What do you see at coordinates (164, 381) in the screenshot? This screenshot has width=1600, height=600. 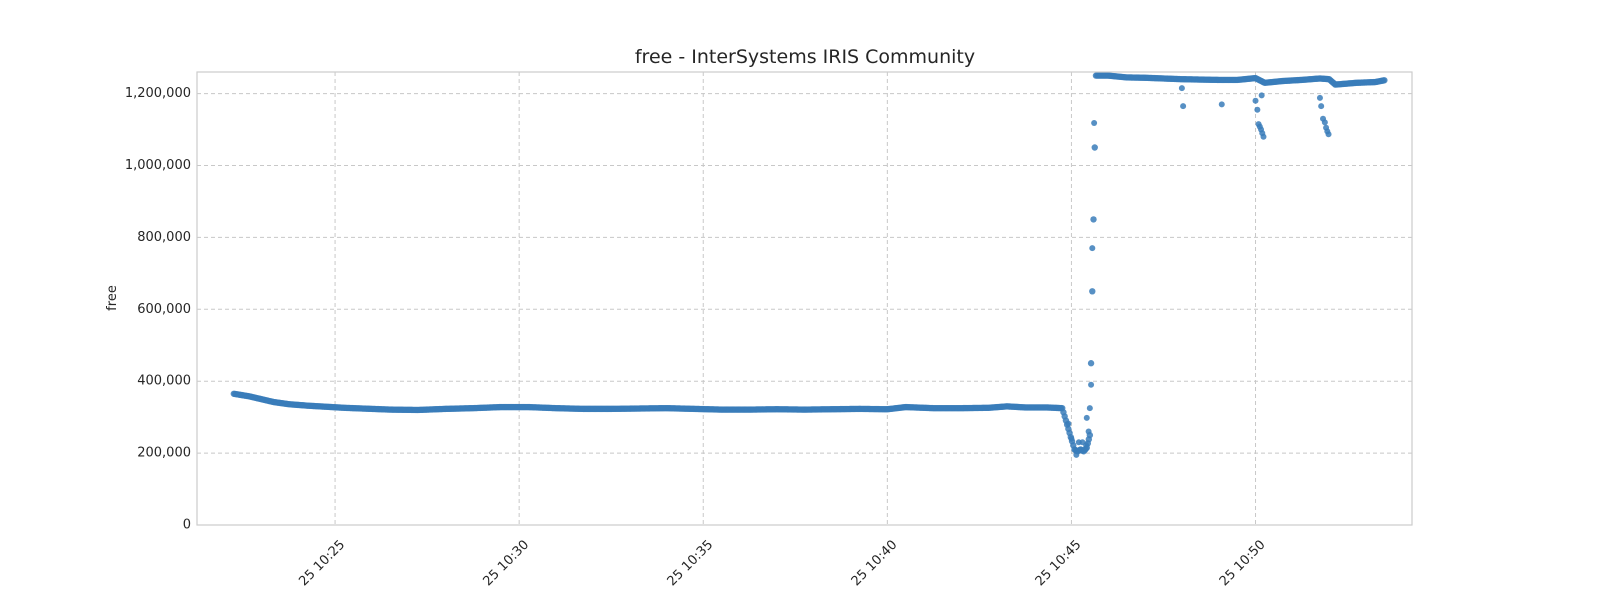 I see `y-tick-label: 400,000` at bounding box center [164, 381].